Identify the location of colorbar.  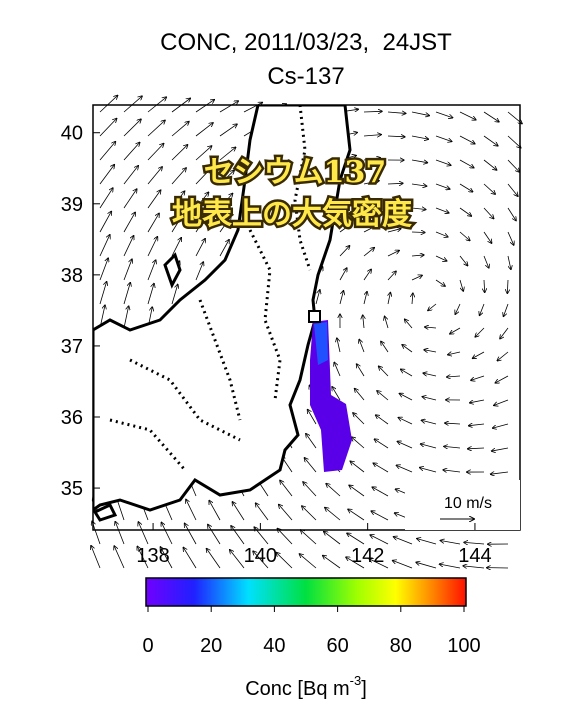
(306, 592).